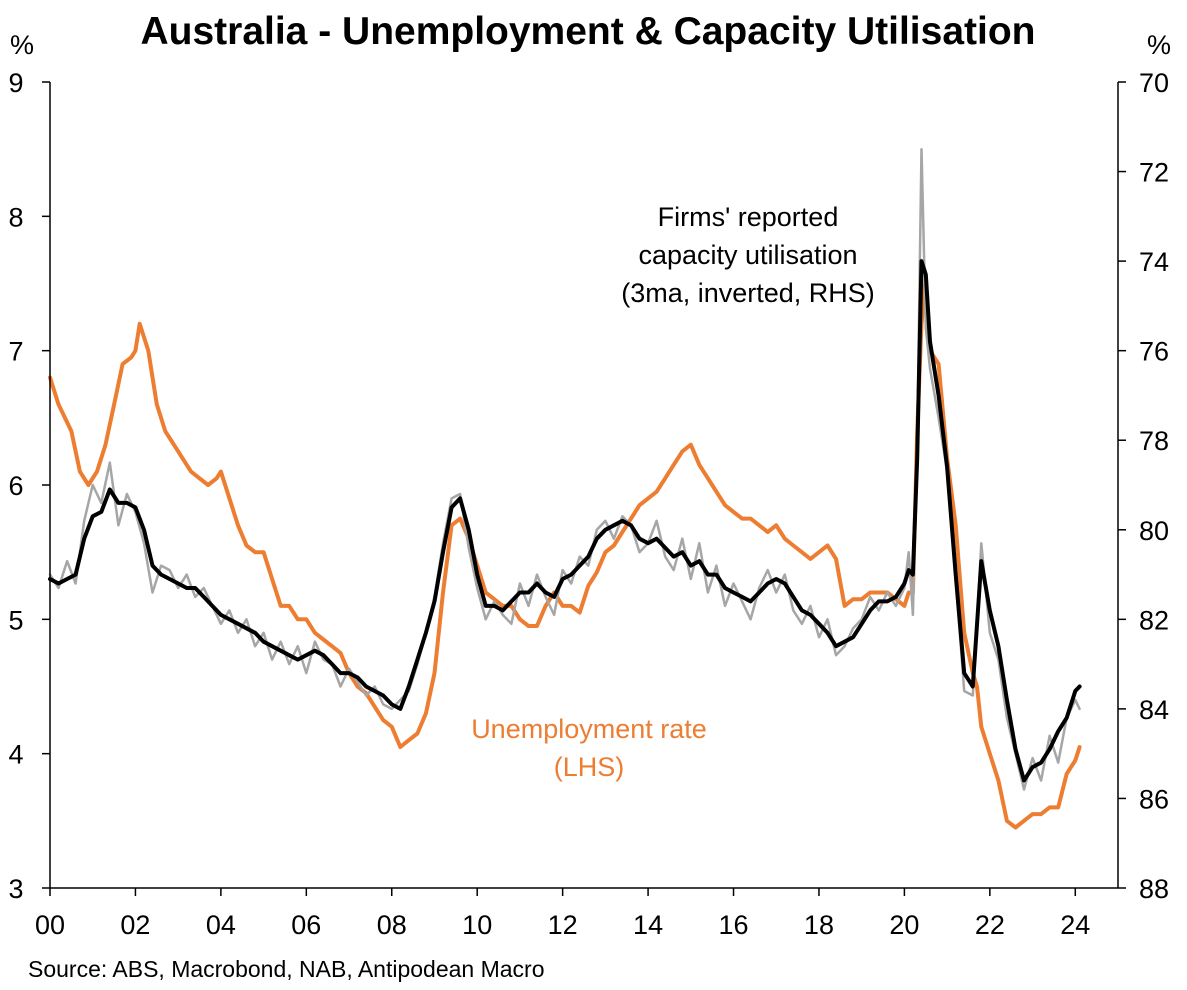 The image size is (1187, 990). What do you see at coordinates (392, 925) in the screenshot?
I see `x-tick-label: 08` at bounding box center [392, 925].